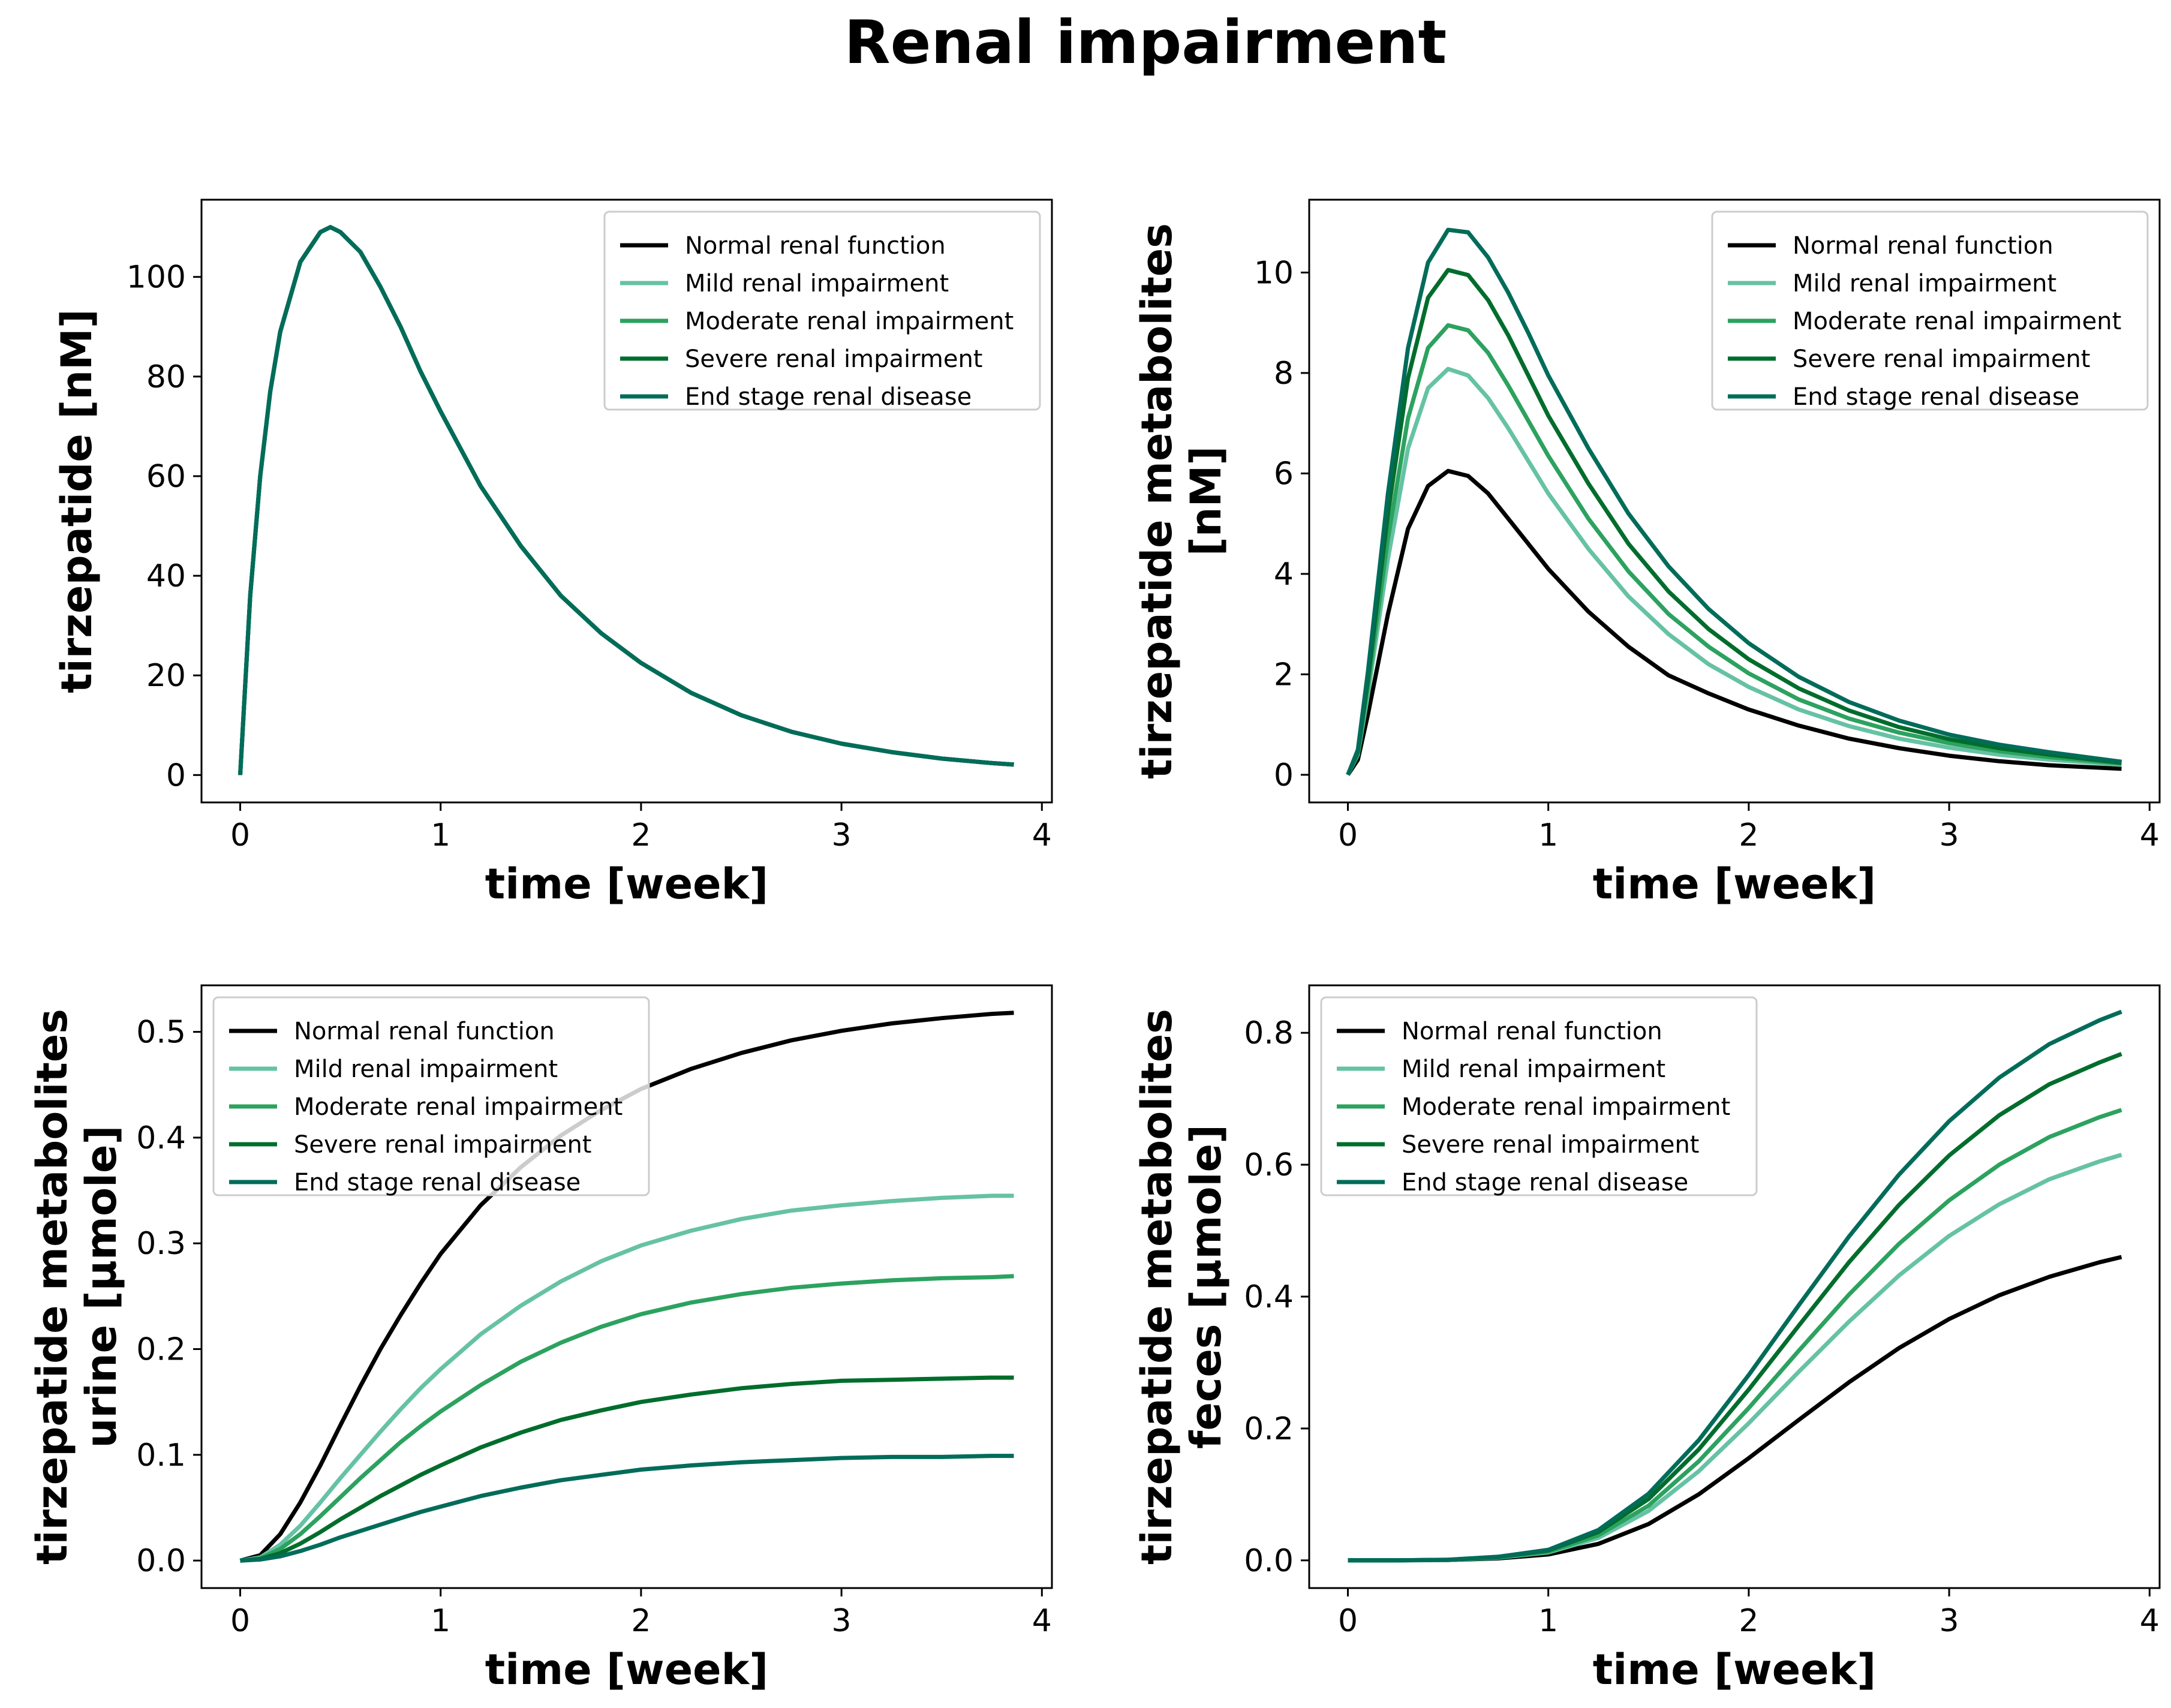 The height and width of the screenshot is (1708, 2171). Describe the element at coordinates (176, 775) in the screenshot. I see `y-tick-label: 0` at that location.